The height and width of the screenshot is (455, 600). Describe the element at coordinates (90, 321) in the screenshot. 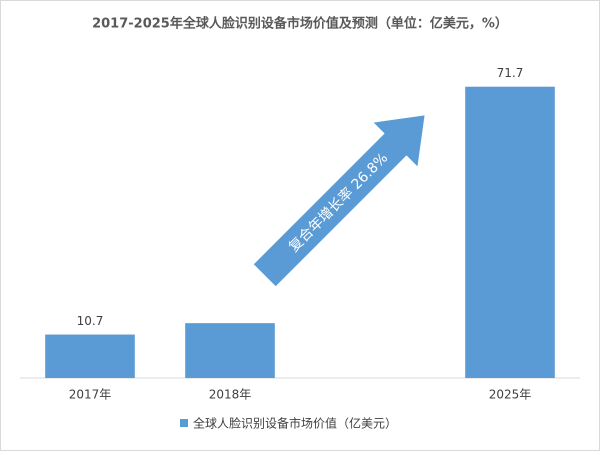

I see `value-label: 10.7` at that location.